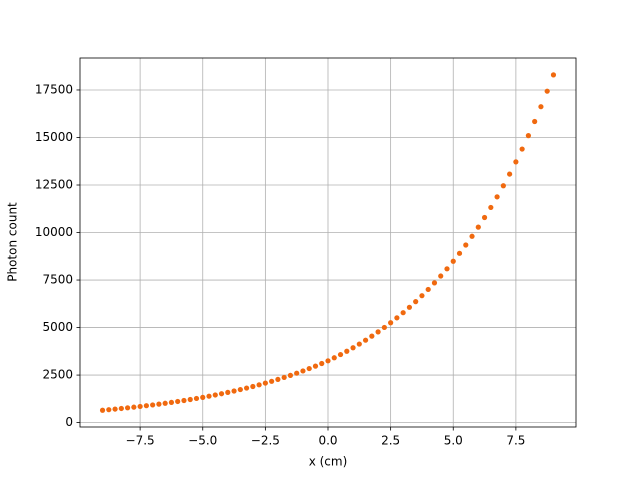 This screenshot has width=639, height=479. I want to click on y-axis-label: Photon count, so click(13, 242).